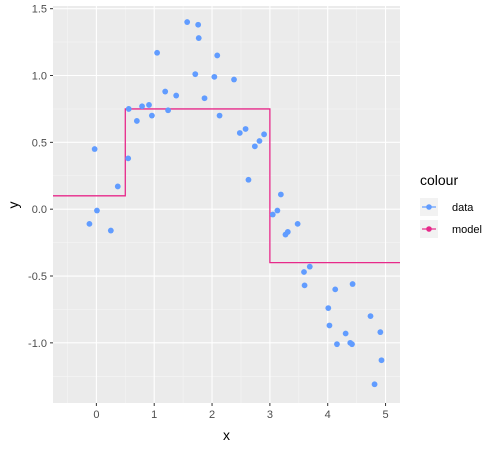 This screenshot has height=450, width=500. What do you see at coordinates (37, 344) in the screenshot?
I see `y-tick-label-0: -1.0` at bounding box center [37, 344].